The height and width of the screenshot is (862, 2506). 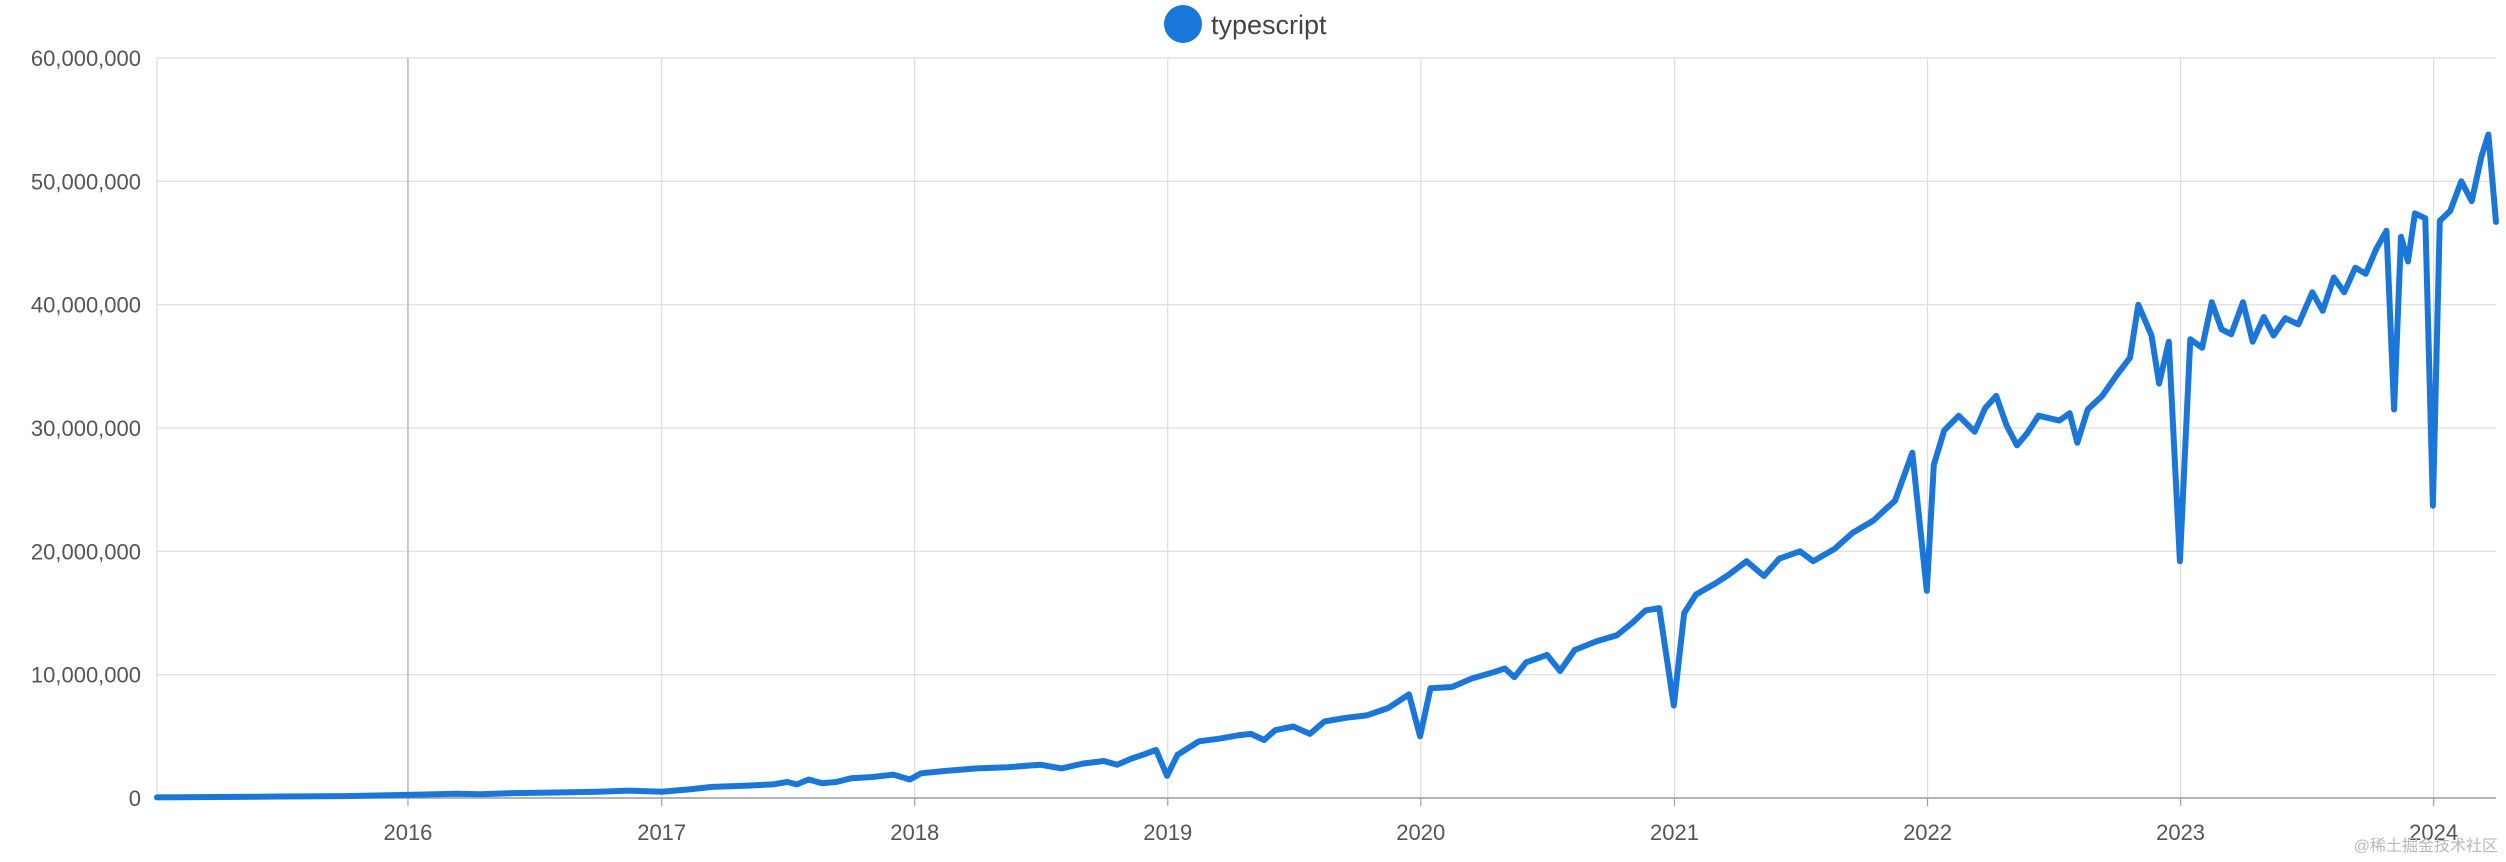 I want to click on x-tick-label: 2021, so click(x=1674, y=832).